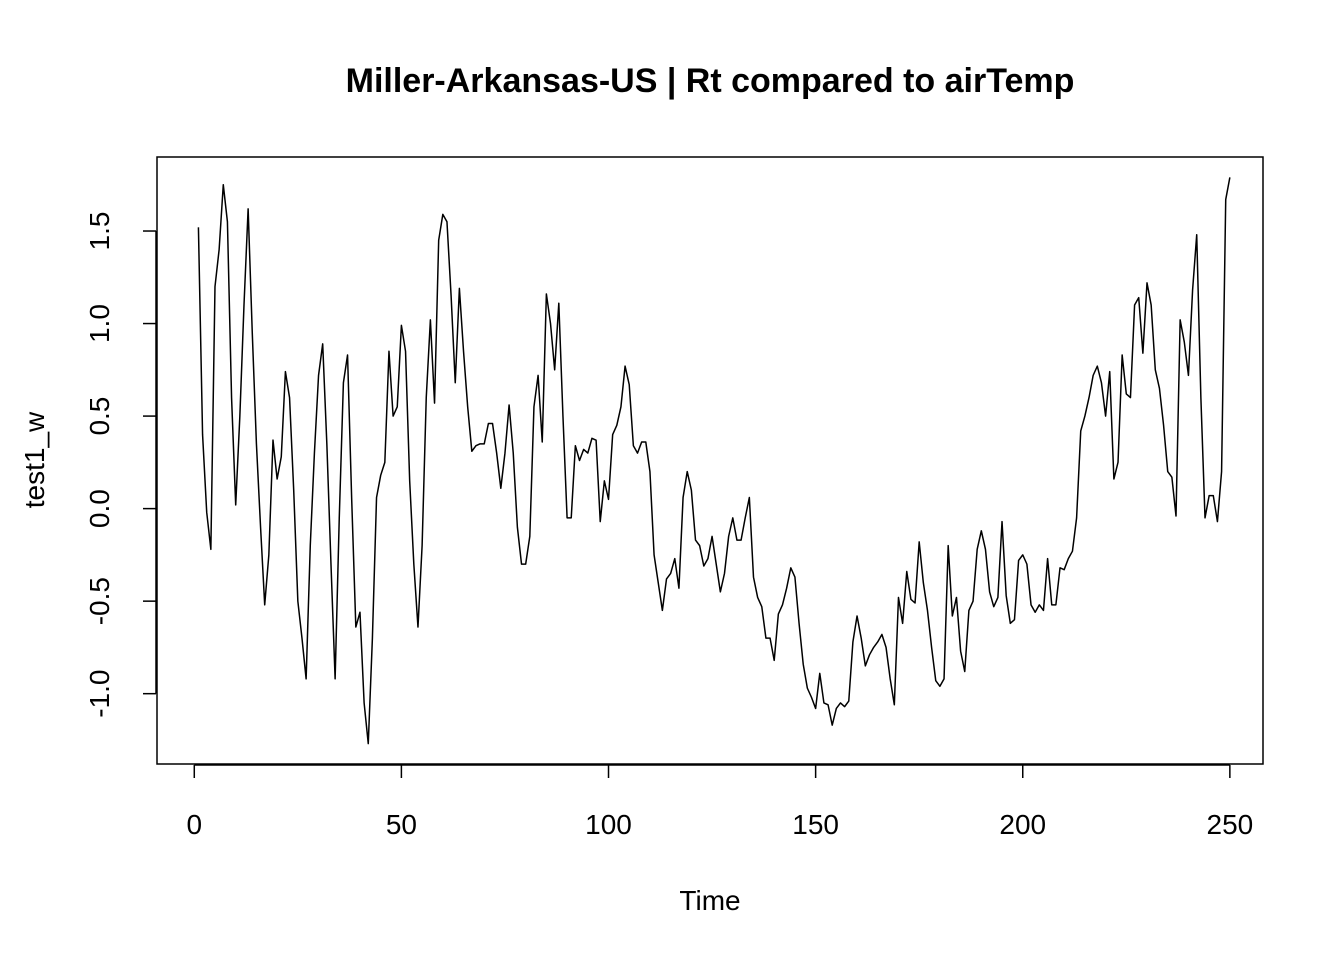 The height and width of the screenshot is (960, 1344). I want to click on y-tick-label: -1.0, so click(99, 694).